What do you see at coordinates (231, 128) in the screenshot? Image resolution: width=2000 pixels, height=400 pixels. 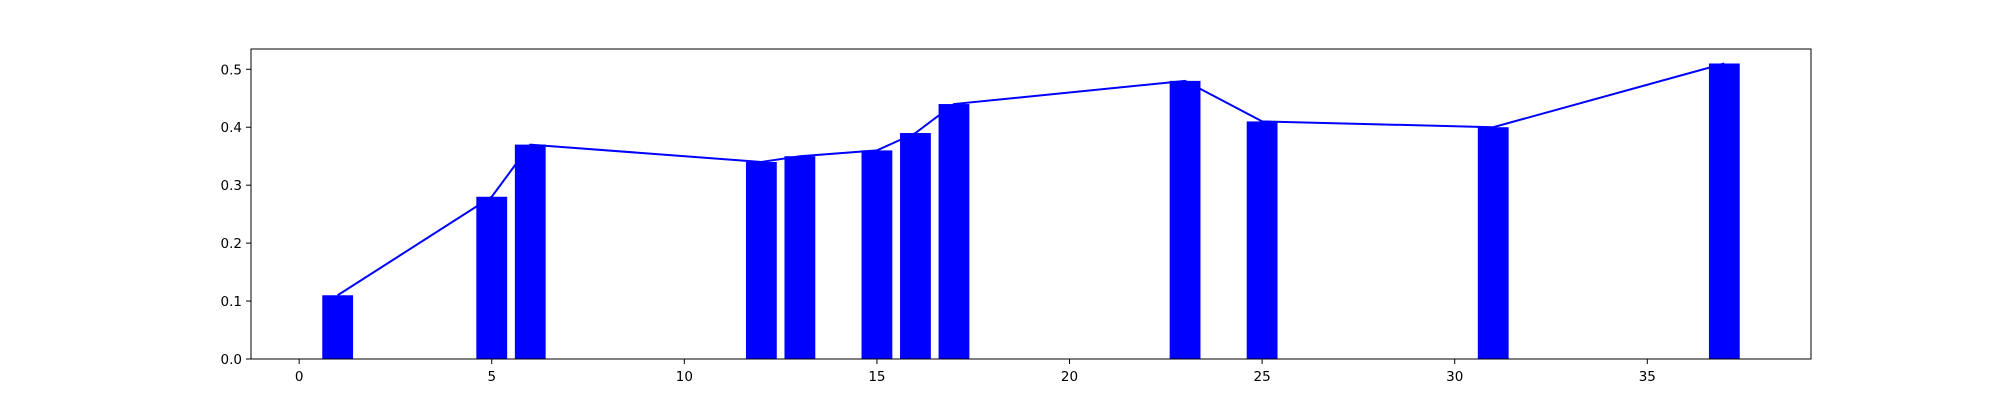 I see `y-tick-label: 0.4` at bounding box center [231, 128].